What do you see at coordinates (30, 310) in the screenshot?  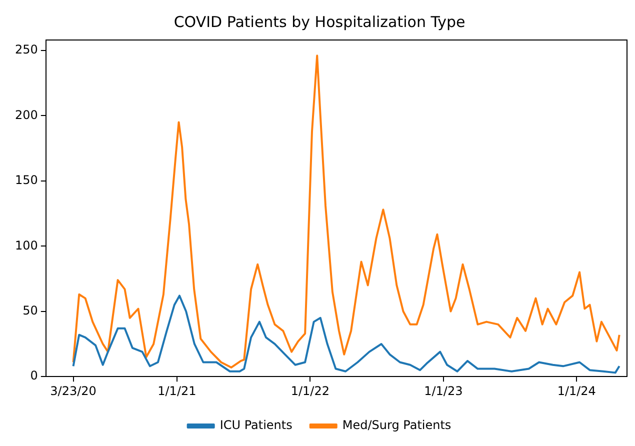 I see `y-tick-label: 50` at bounding box center [30, 310].